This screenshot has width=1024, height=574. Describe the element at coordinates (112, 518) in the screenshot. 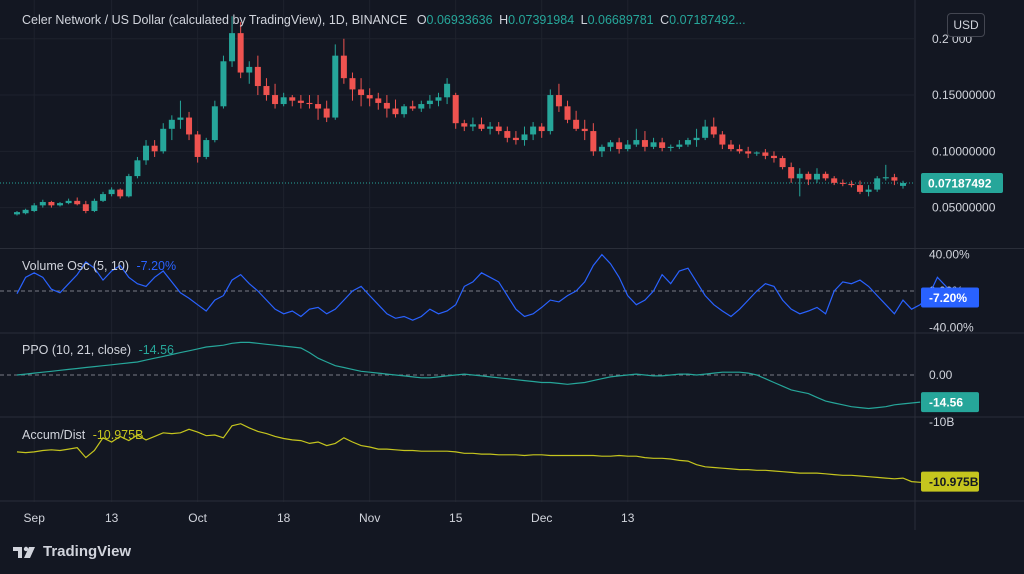

I see `time-axis-label: 13` at that location.